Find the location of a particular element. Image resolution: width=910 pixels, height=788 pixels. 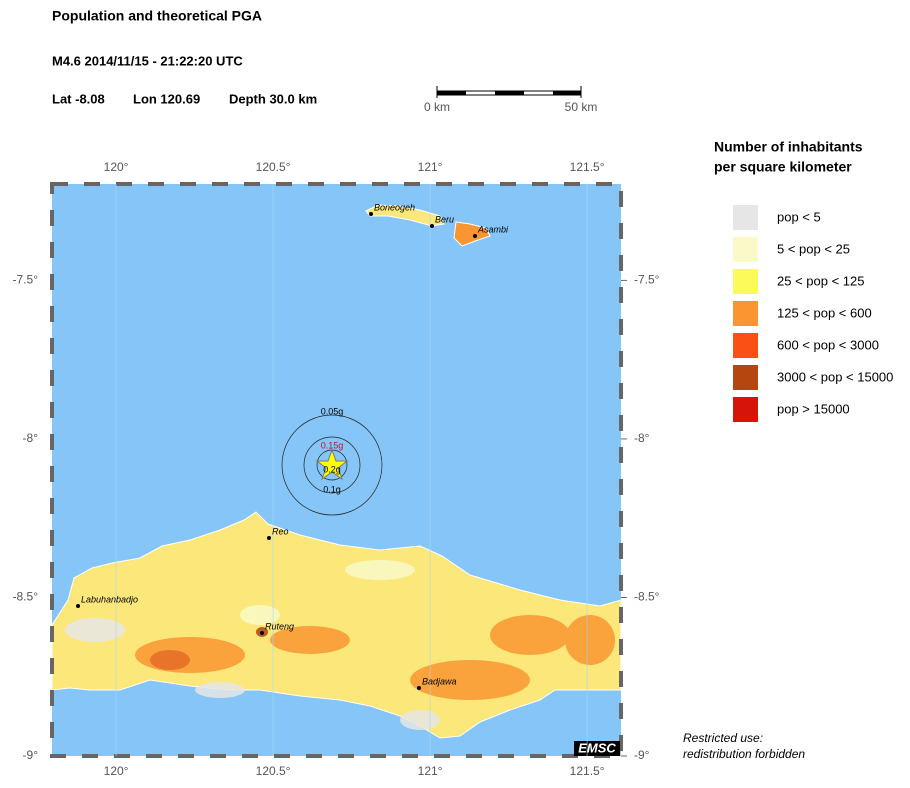

pga-label: 0.05g is located at coordinates (332, 411).